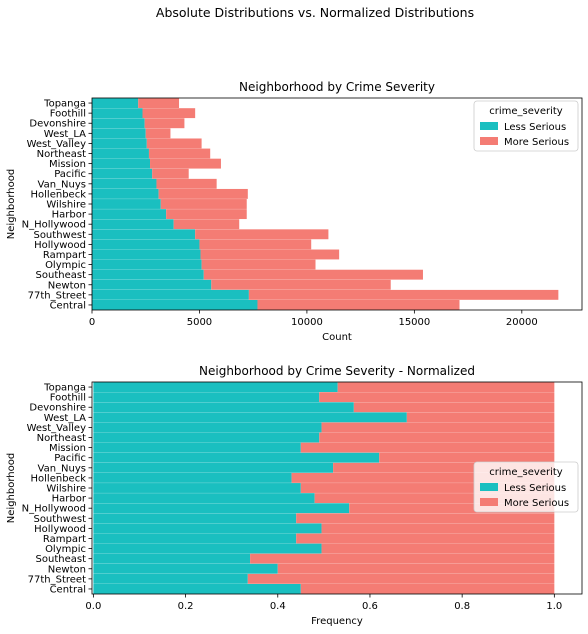 This screenshot has height=634, width=588. I want to click on legend-entry: Less Serious, so click(535, 127).